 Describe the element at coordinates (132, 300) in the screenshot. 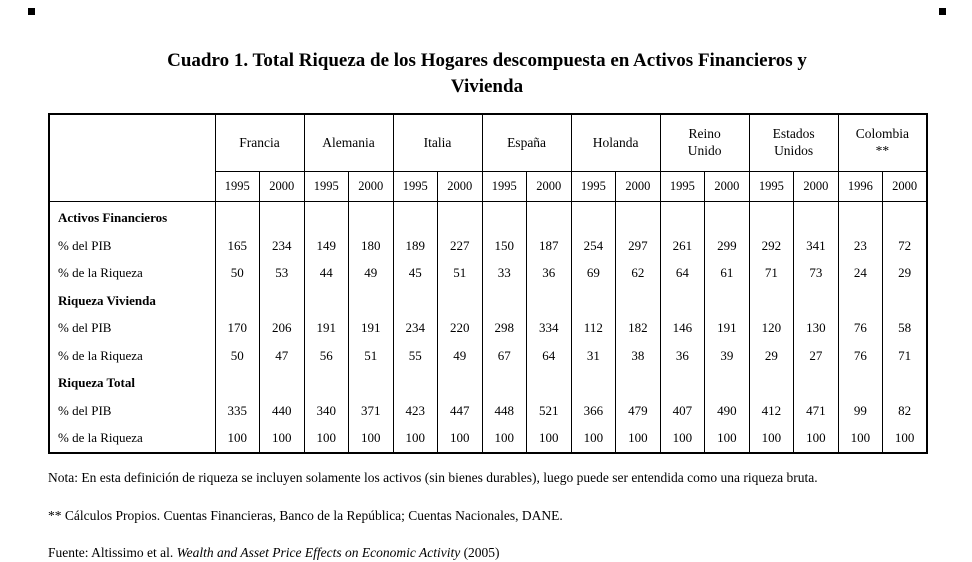

I see `row-label: Riqueza Vivienda` at that location.